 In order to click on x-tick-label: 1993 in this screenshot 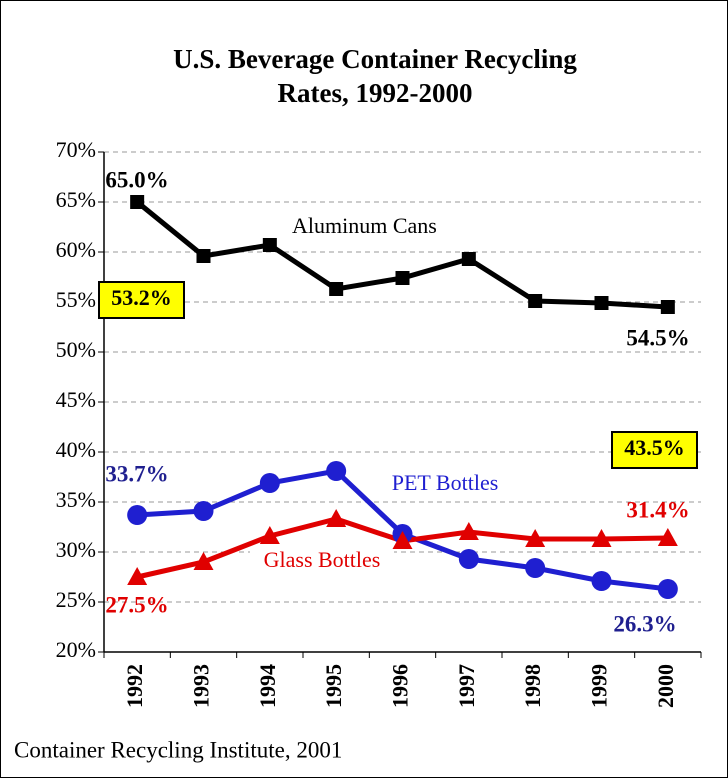, I will do `click(201, 686)`.